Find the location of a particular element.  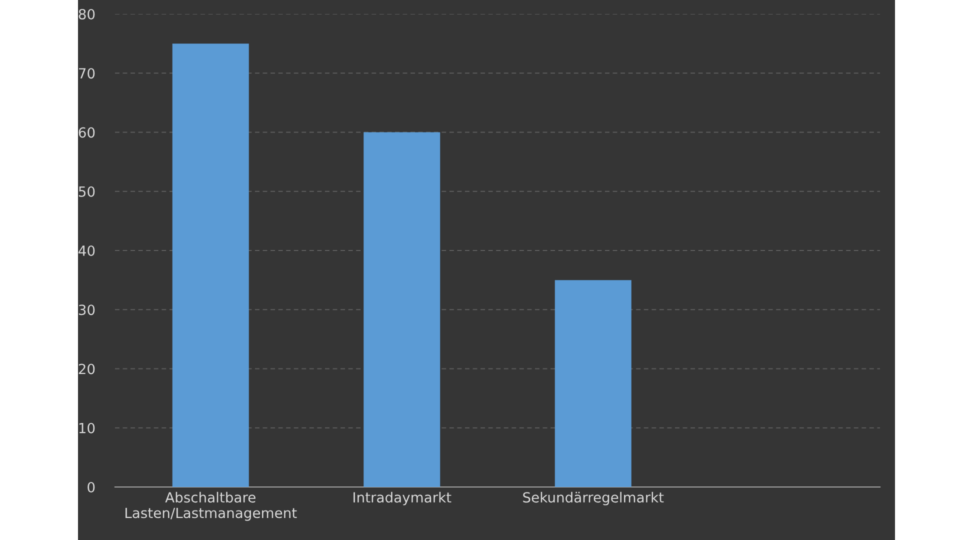

x-tick-label: Abschaltbare Lasten/Lastmanagement is located at coordinates (211, 506).